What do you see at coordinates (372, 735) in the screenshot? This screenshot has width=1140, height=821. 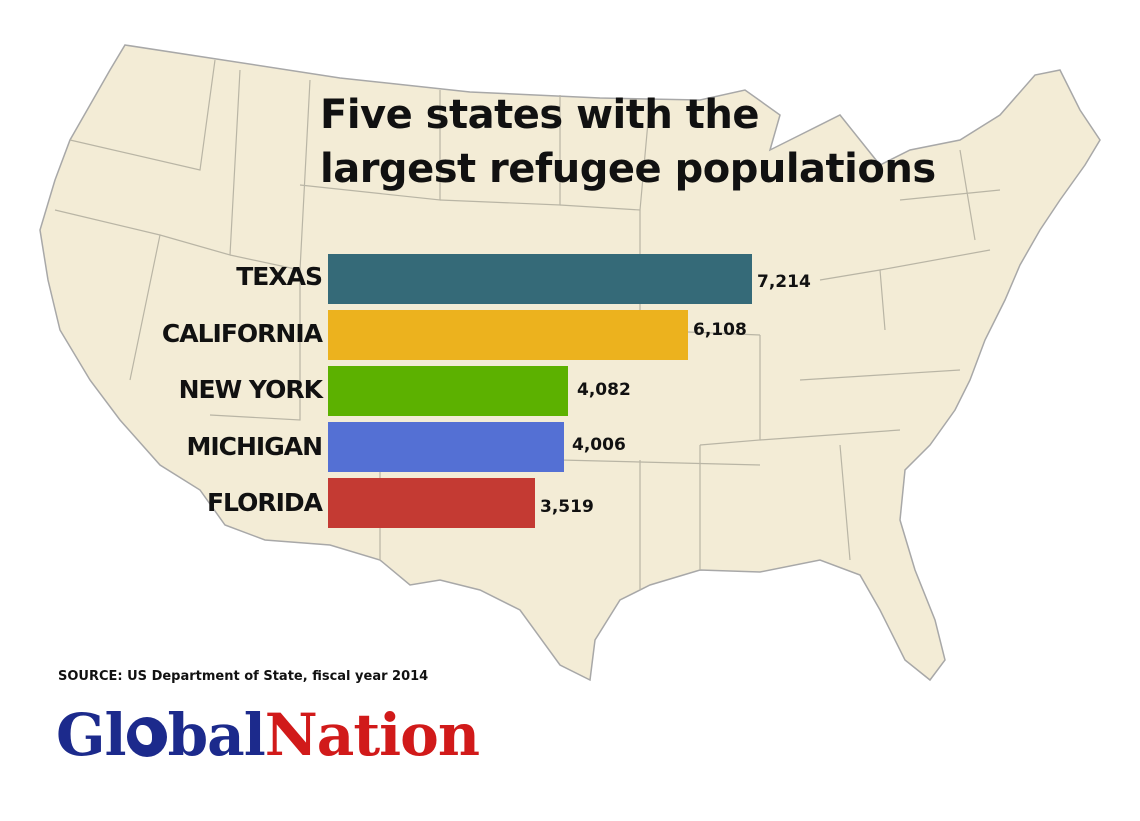 I see `logo-text-nation: Nation` at bounding box center [372, 735].